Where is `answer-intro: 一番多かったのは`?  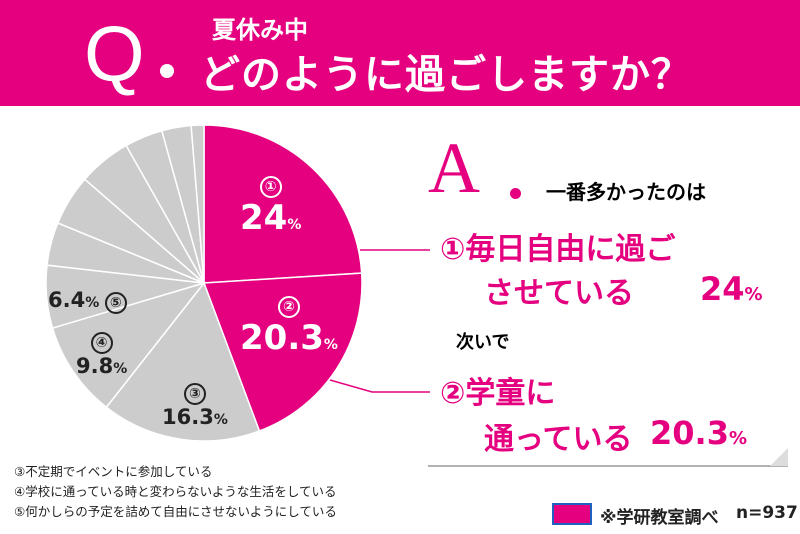 answer-intro: 一番多かったのは is located at coordinates (626, 192).